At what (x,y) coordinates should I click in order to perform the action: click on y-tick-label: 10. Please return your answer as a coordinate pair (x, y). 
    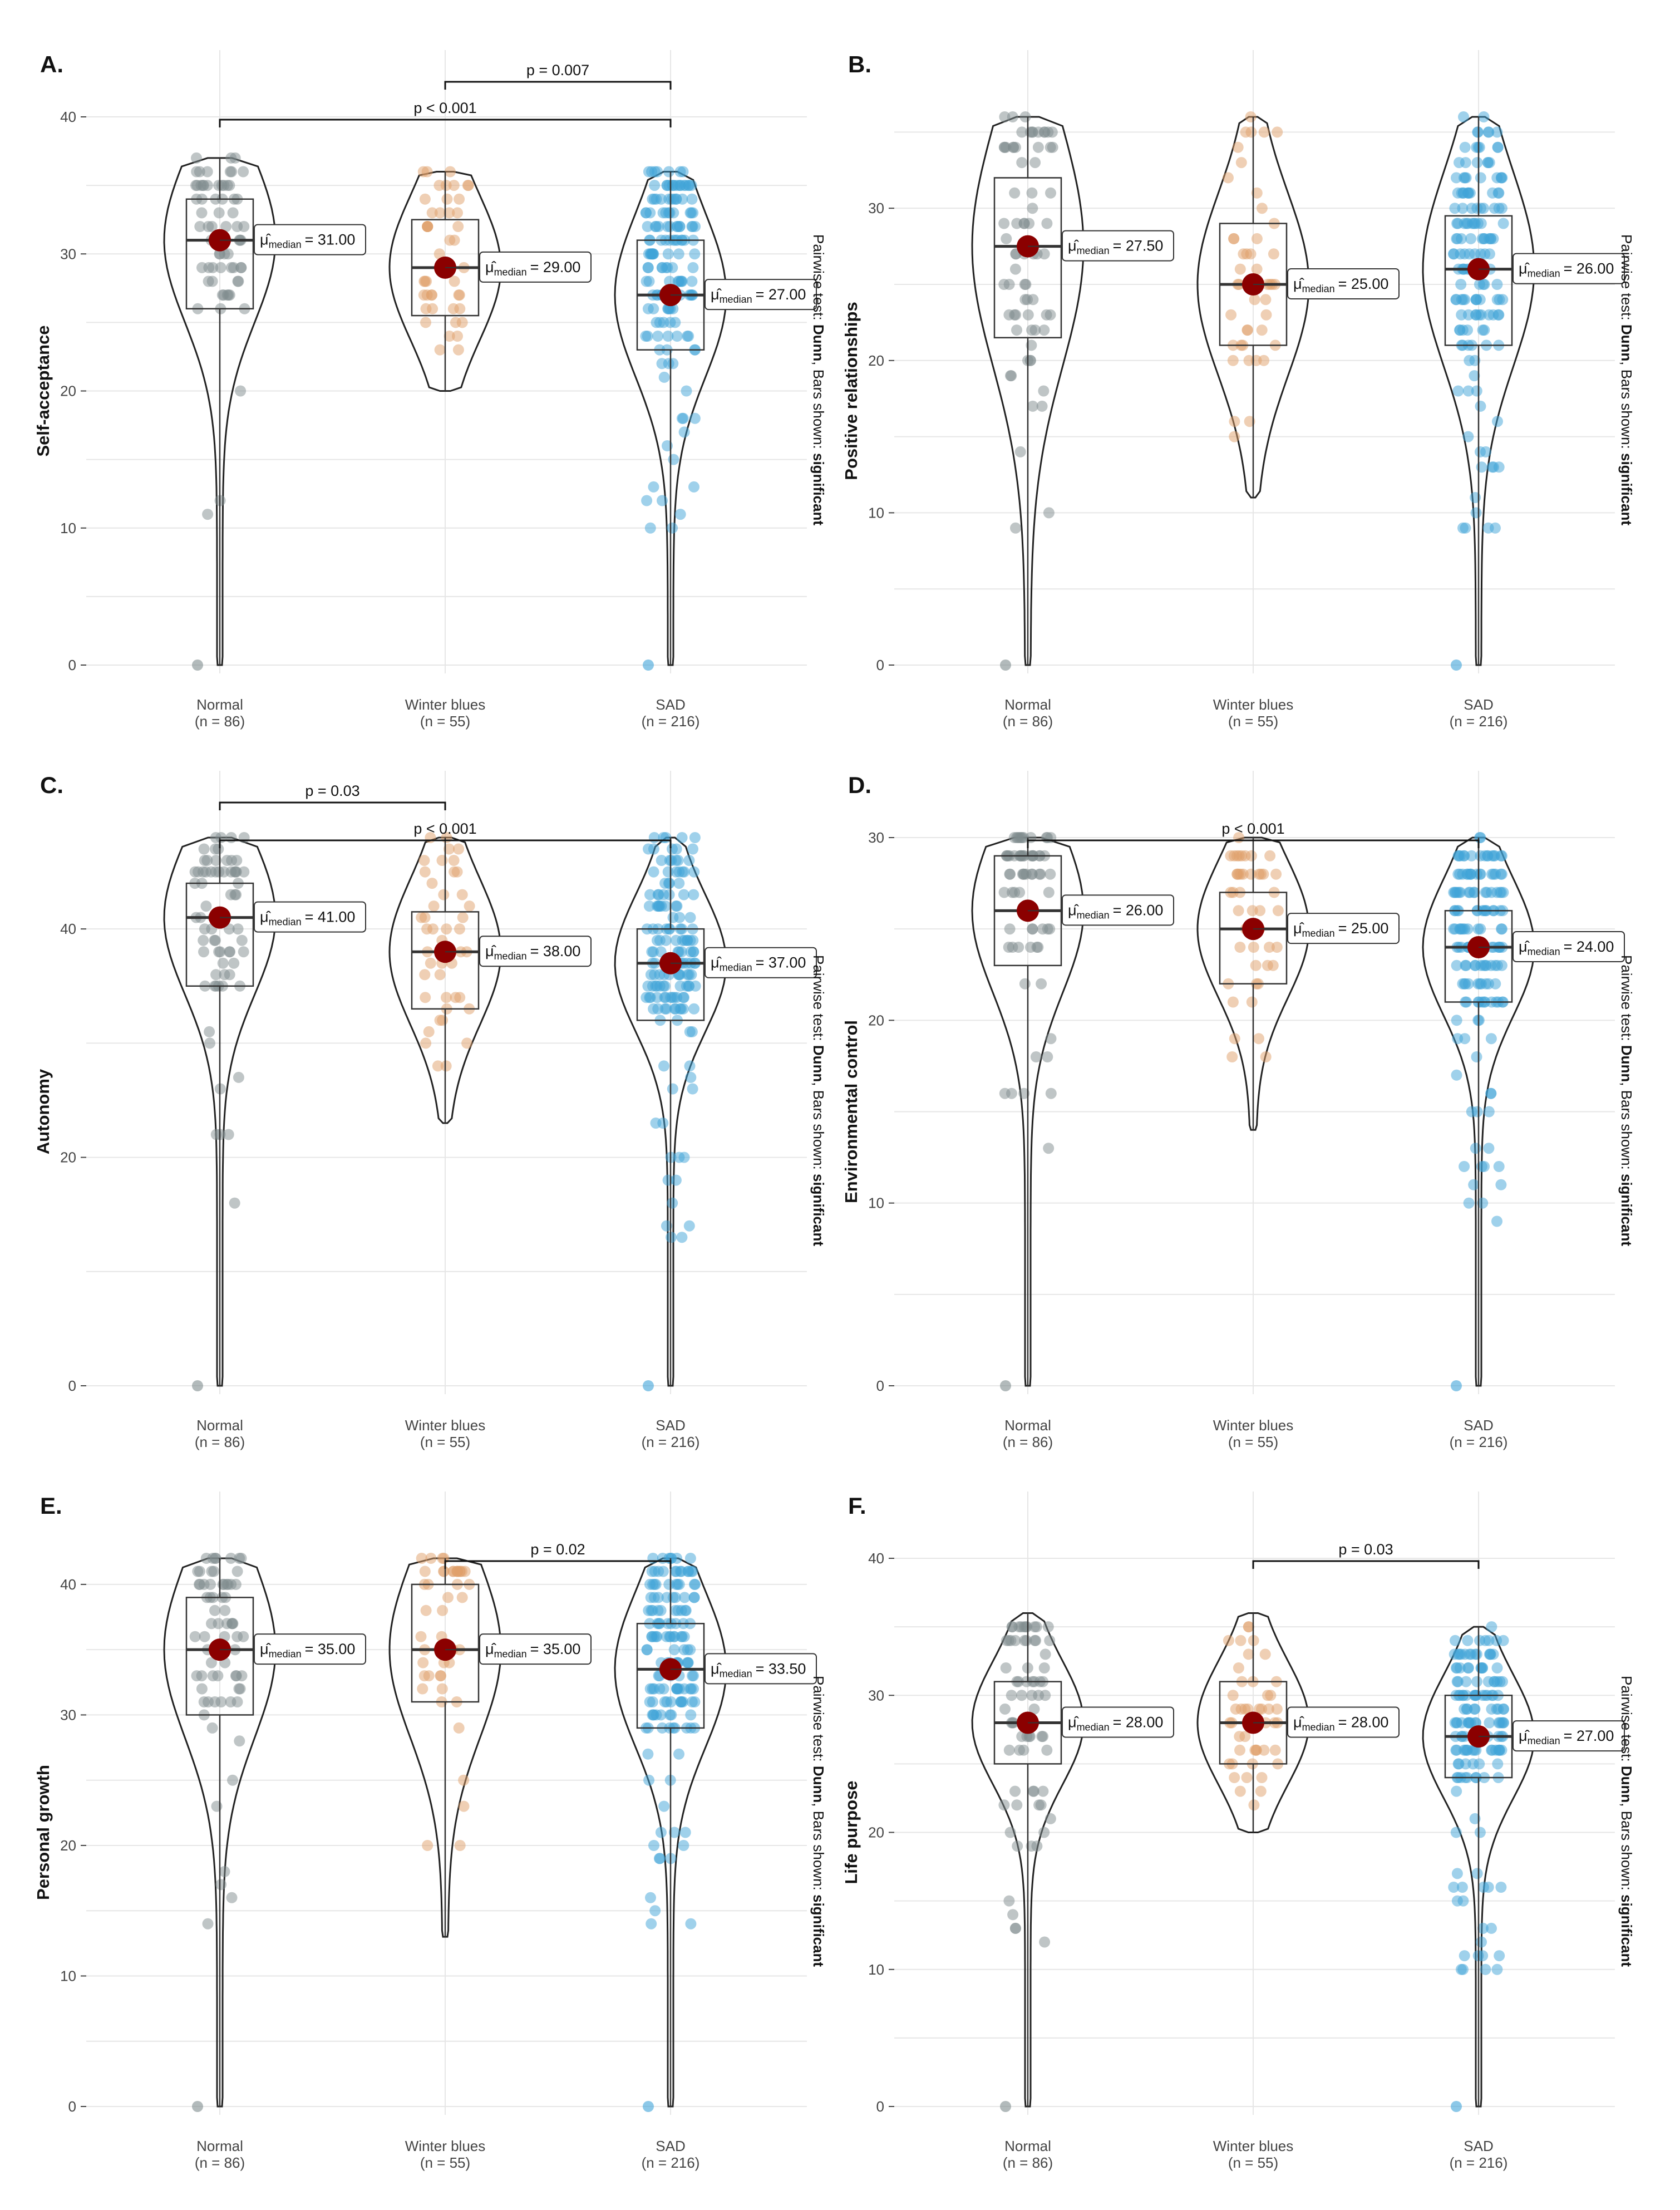
    Looking at the image, I should click on (876, 512).